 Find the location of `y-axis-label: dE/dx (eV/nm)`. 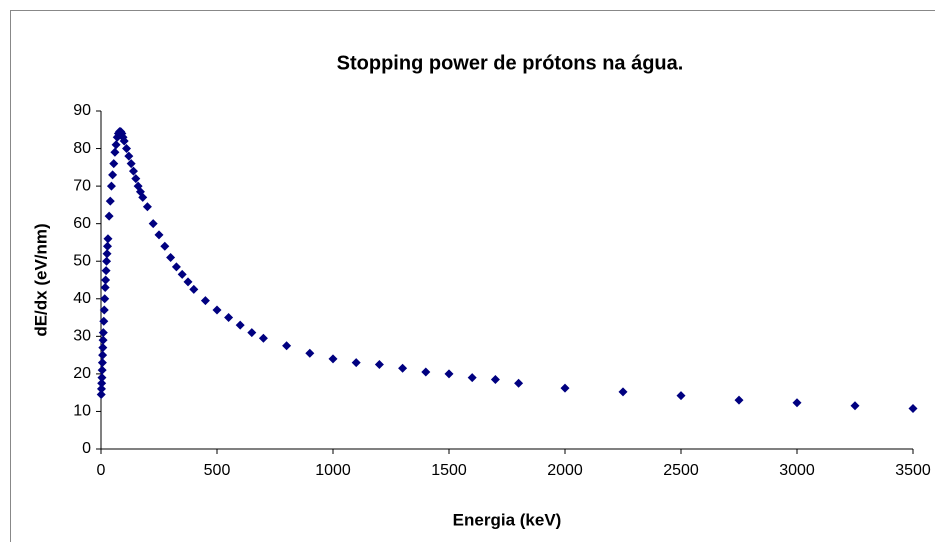

y-axis-label: dE/dx (eV/nm) is located at coordinates (40, 279).